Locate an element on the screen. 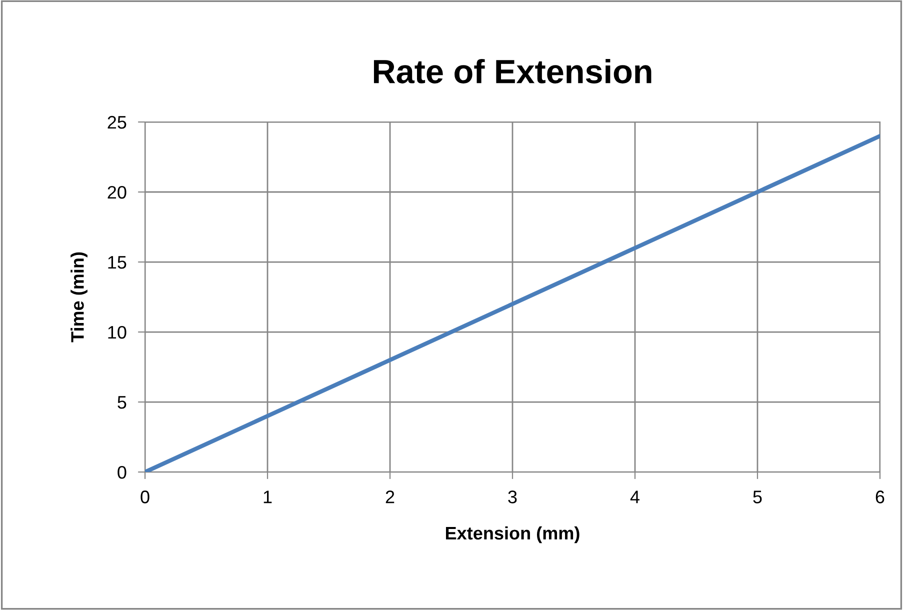  y-tick-label: 25 is located at coordinates (117, 122).